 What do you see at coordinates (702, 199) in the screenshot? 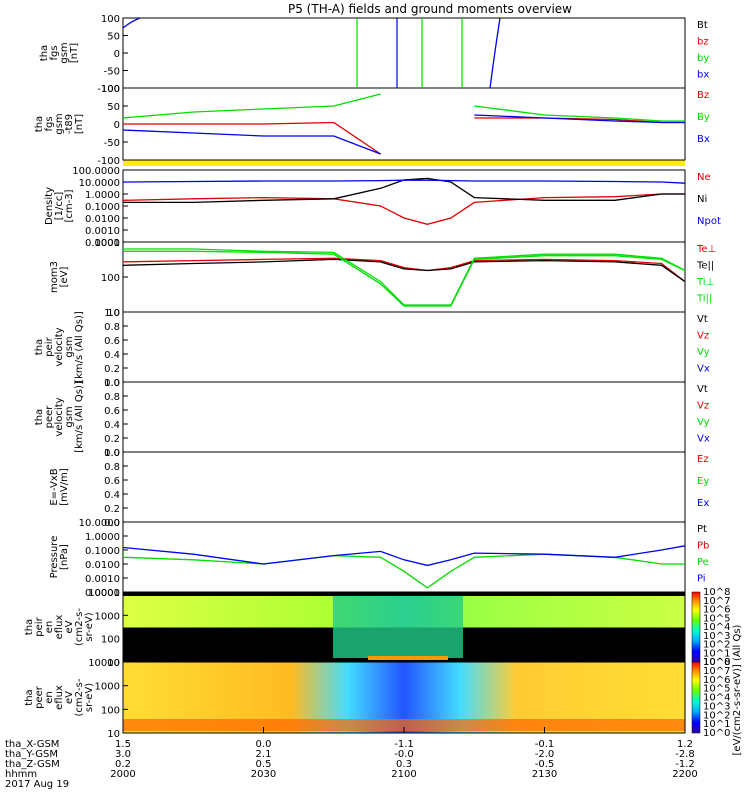
I see `legend-entry: Ni` at bounding box center [702, 199].